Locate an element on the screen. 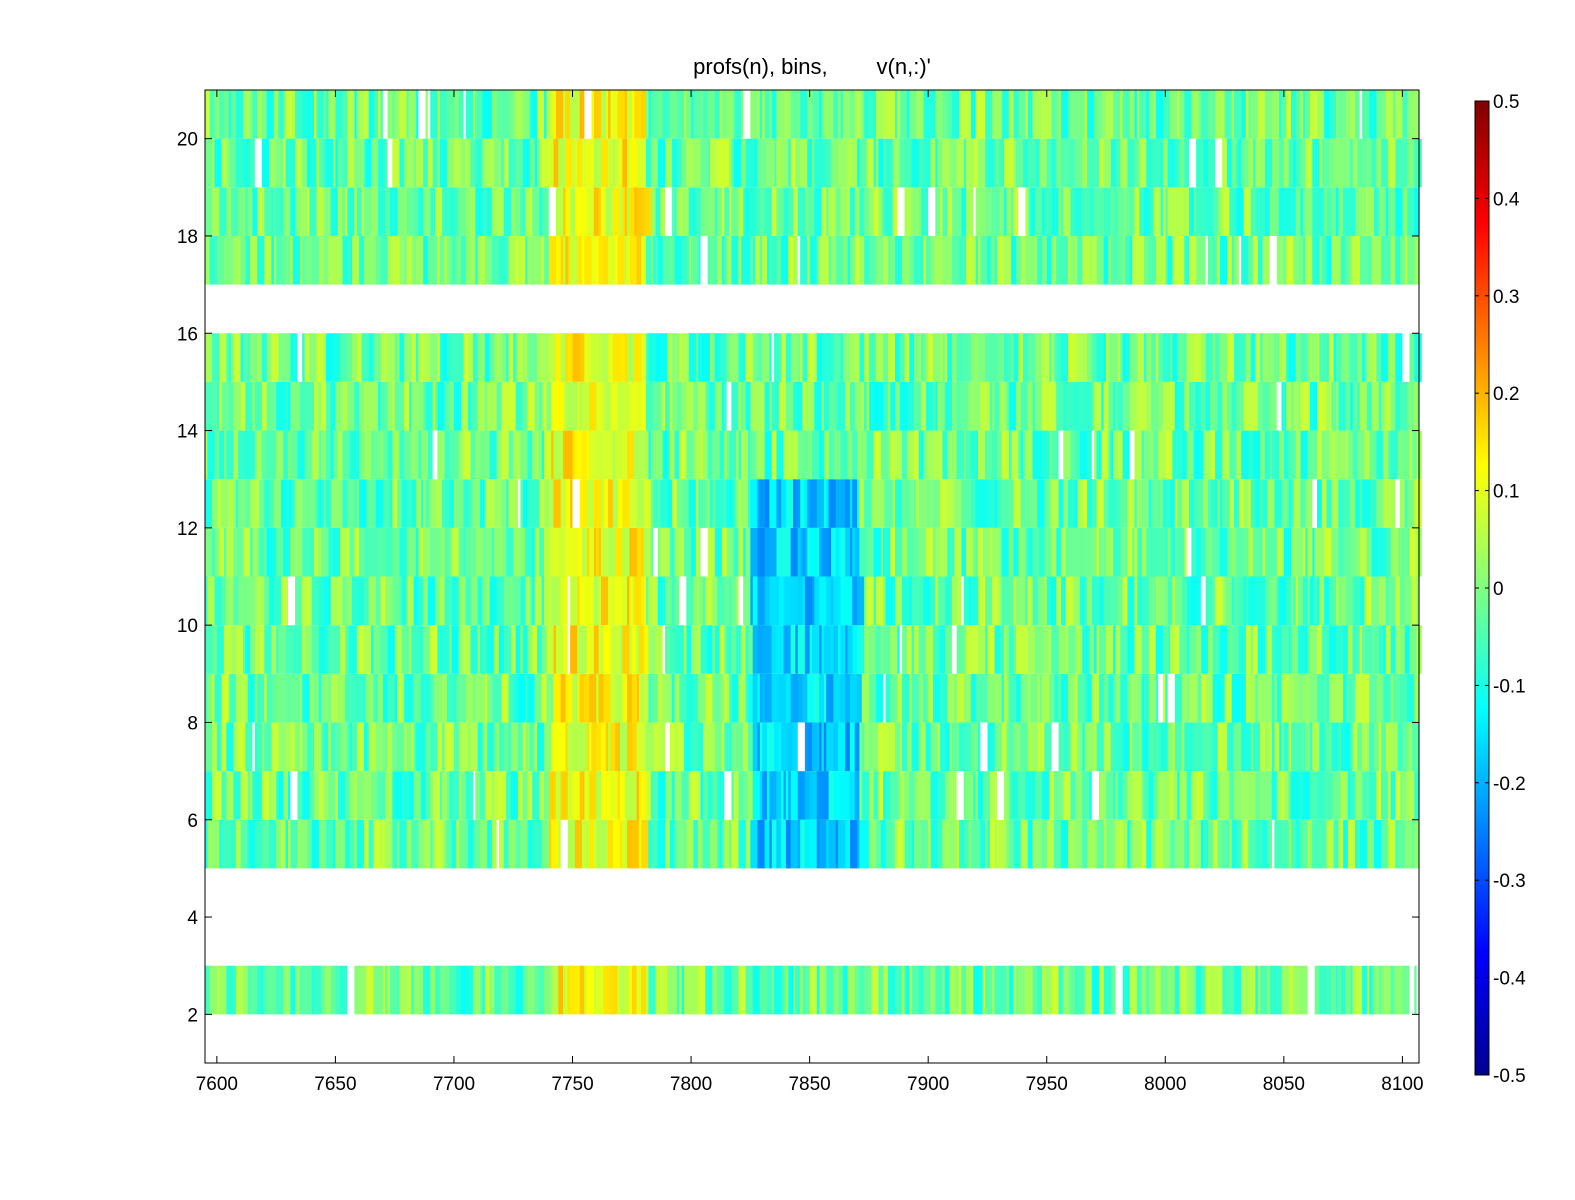  colorbar-tick-label: 0.2 is located at coordinates (1506, 394).